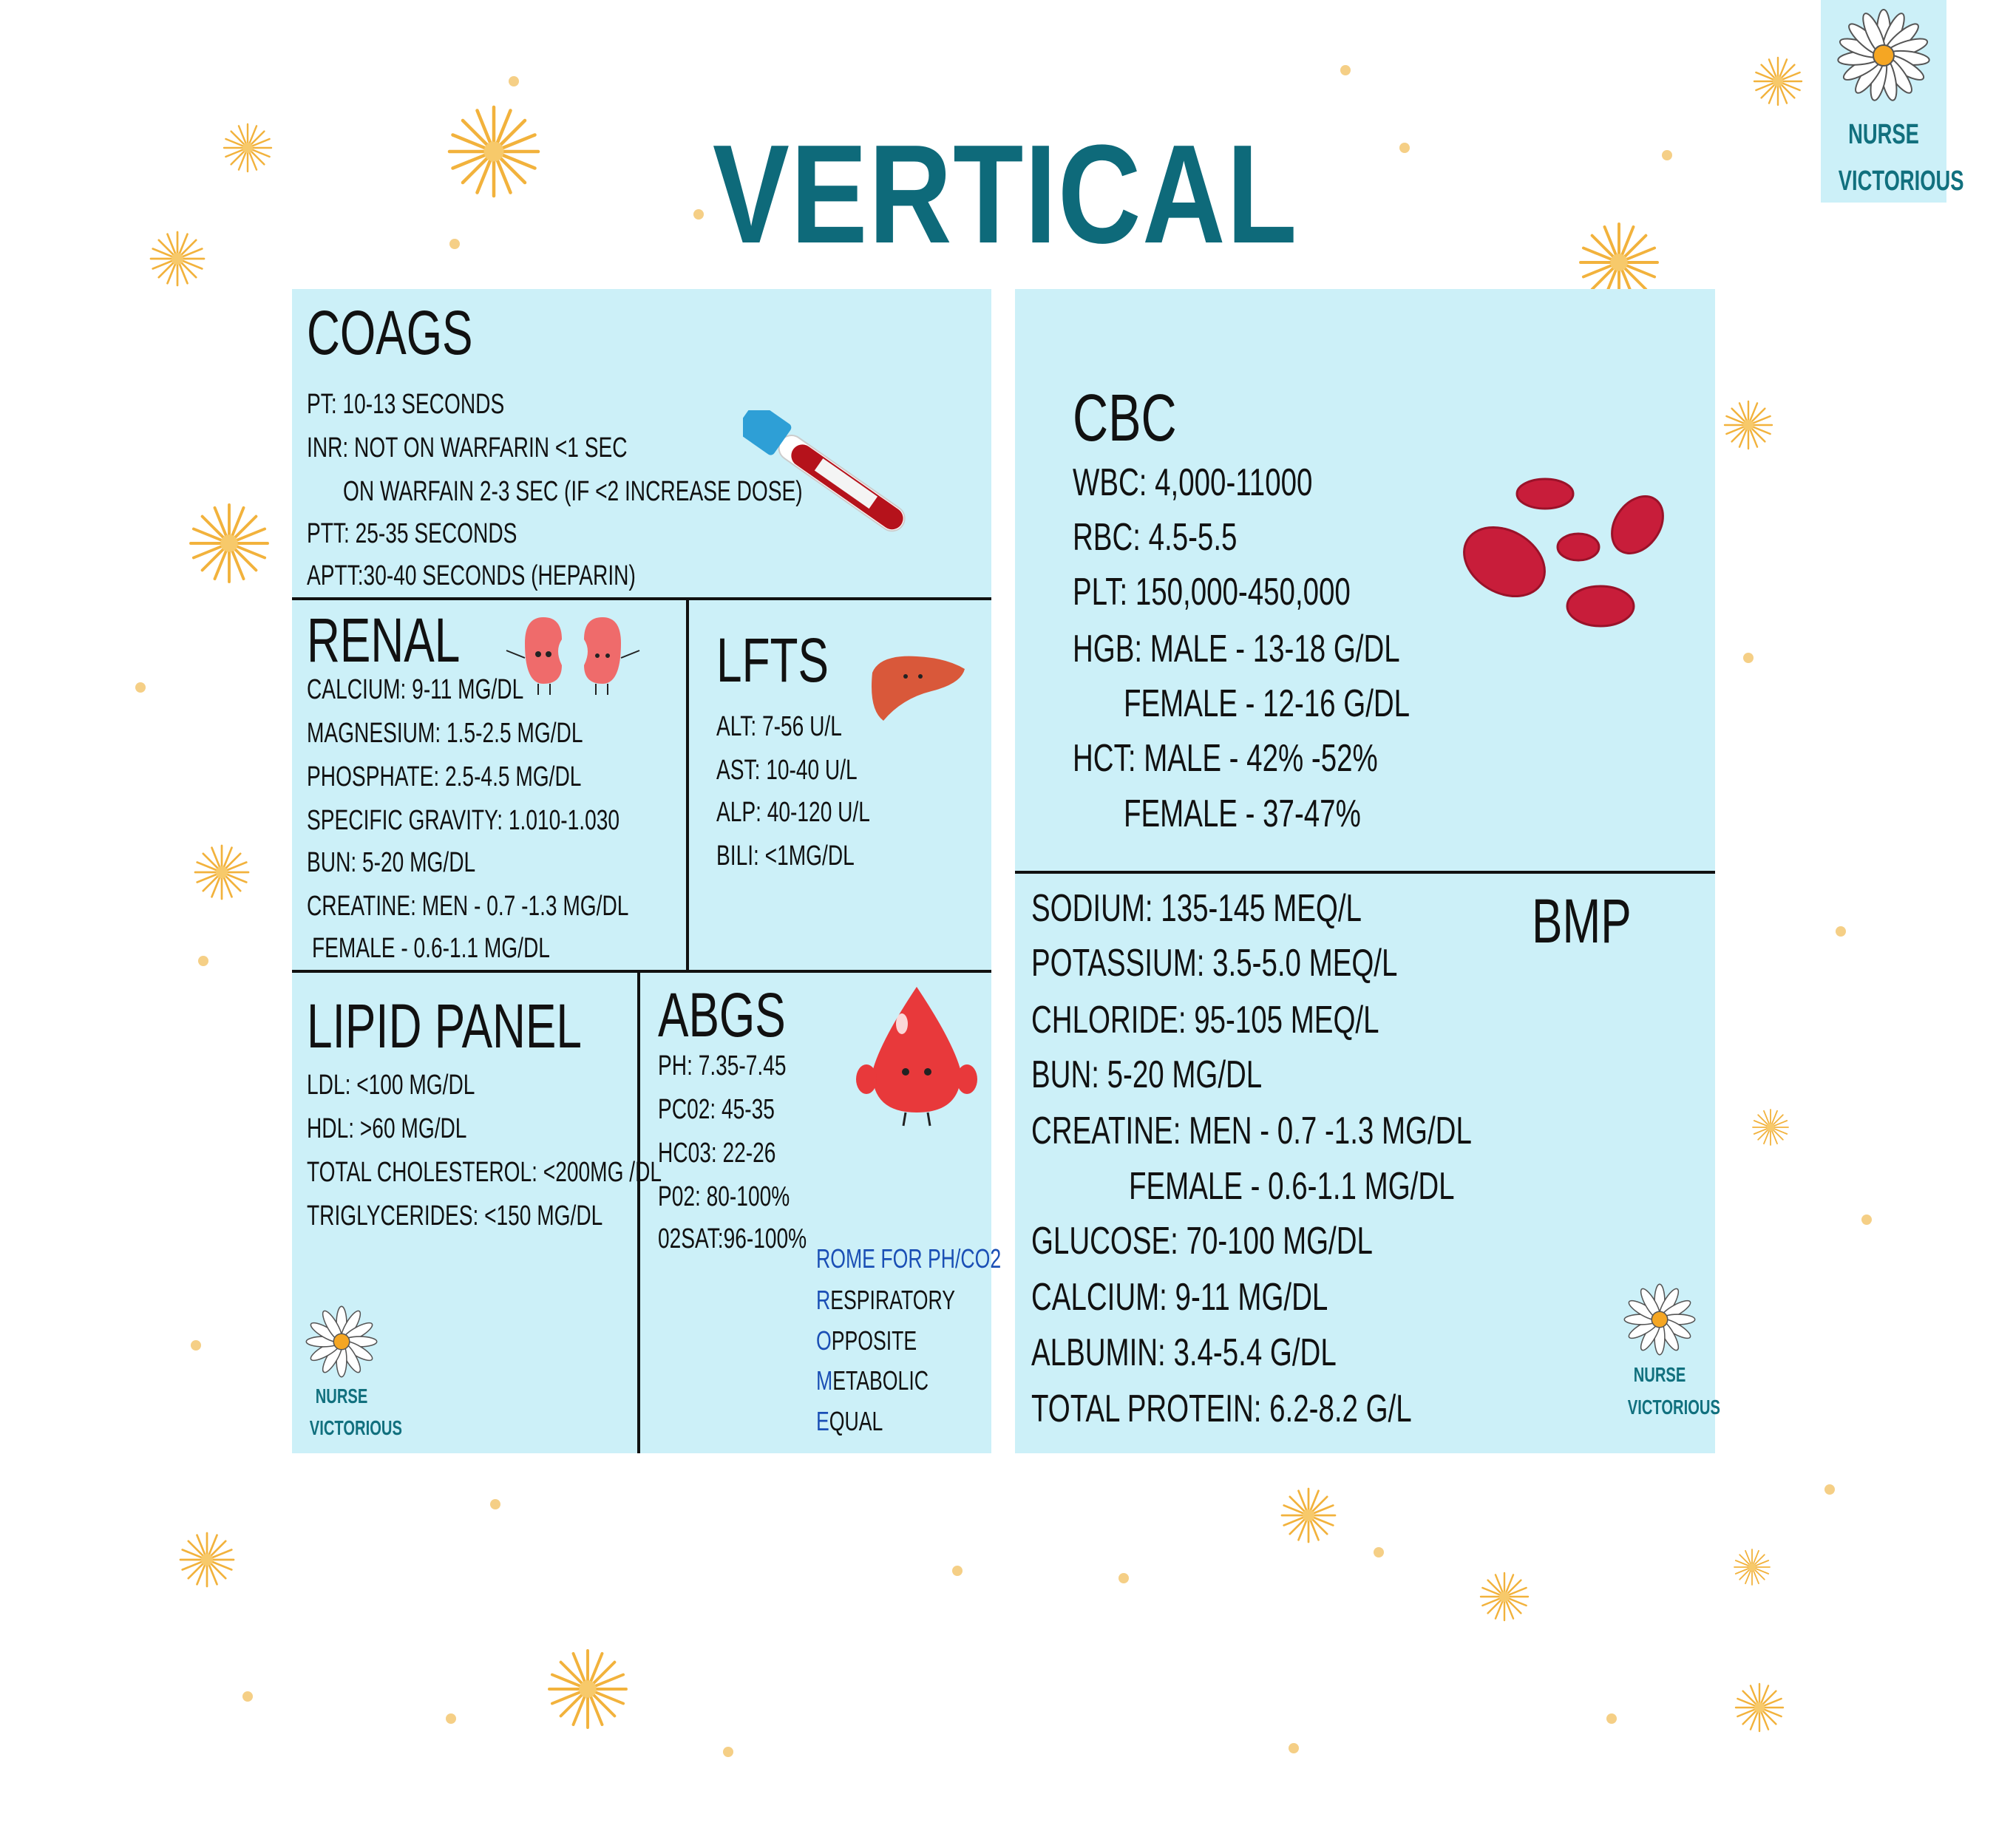 The height and width of the screenshot is (1848, 1996). What do you see at coordinates (722, 1065) in the screenshot?
I see `lab-value: PH: 7.35-7.45` at bounding box center [722, 1065].